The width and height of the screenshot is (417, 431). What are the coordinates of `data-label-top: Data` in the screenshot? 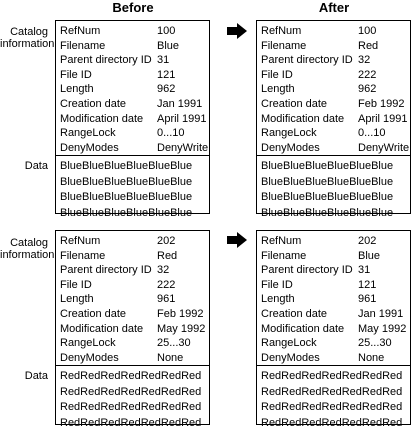 It's located at (36, 166).